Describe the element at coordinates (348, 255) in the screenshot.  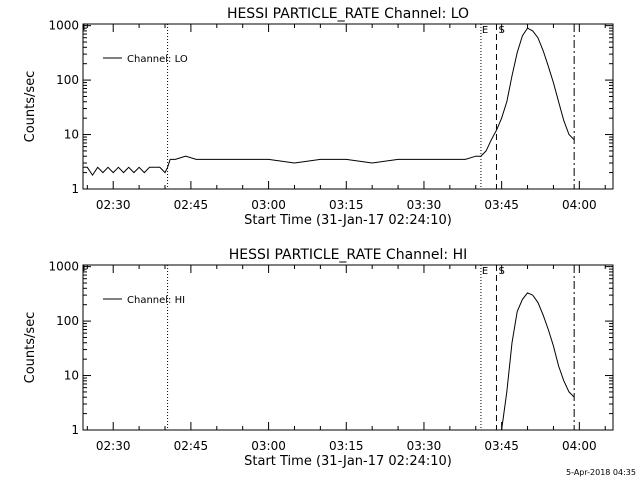
I see `chart-title: HESSI PARTICLE_RATE Channel: HI` at that location.